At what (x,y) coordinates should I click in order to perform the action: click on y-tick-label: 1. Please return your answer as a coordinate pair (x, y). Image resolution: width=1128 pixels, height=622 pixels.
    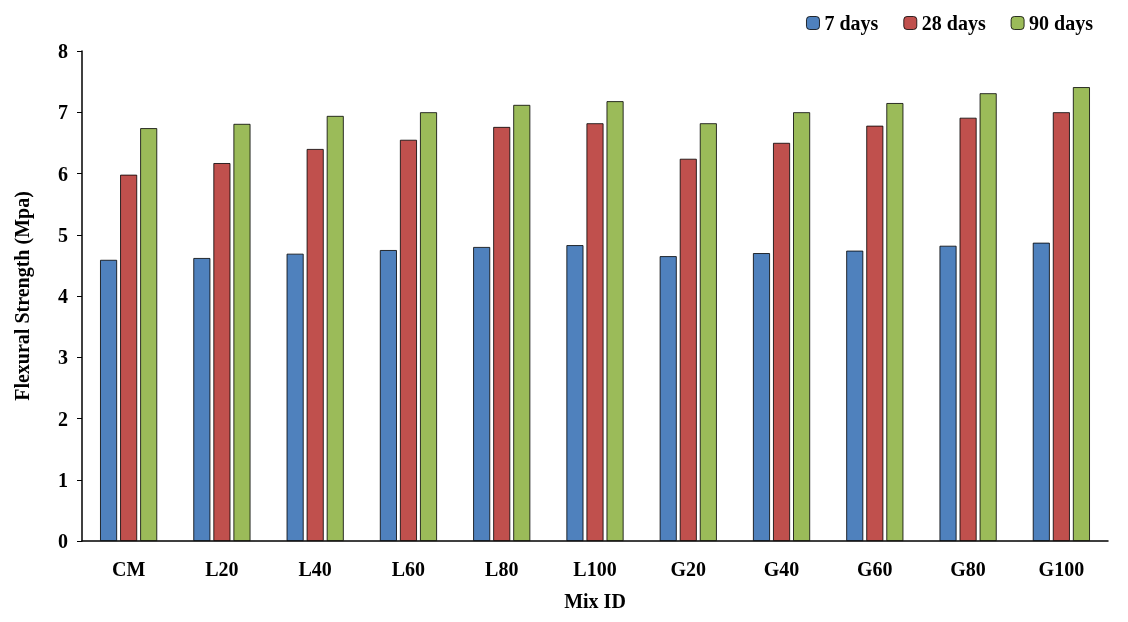
    Looking at the image, I should click on (63, 479).